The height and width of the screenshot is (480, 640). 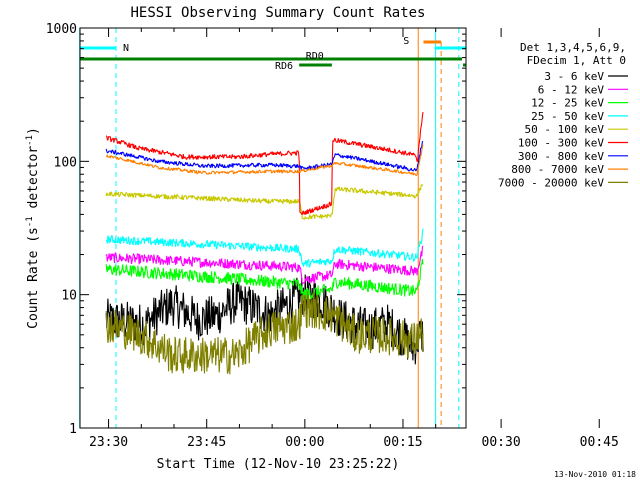 What do you see at coordinates (278, 464) in the screenshot?
I see `x-axis-label: Start Time (12-Nov-10 23:25:22)` at bounding box center [278, 464].